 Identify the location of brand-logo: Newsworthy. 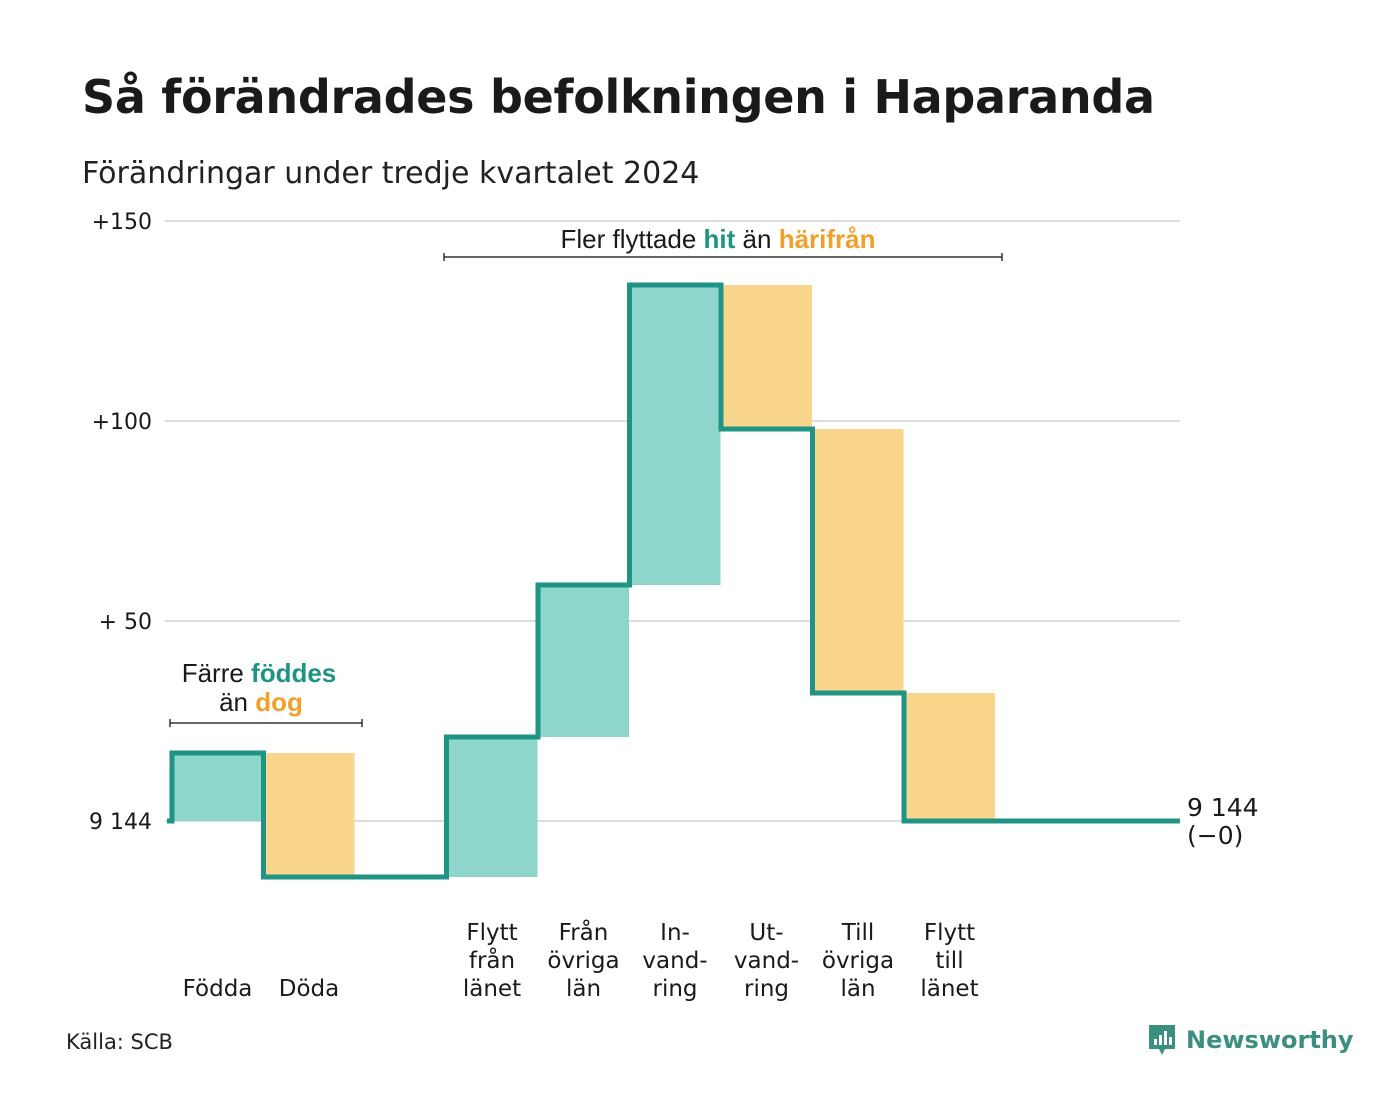
(1250, 1040).